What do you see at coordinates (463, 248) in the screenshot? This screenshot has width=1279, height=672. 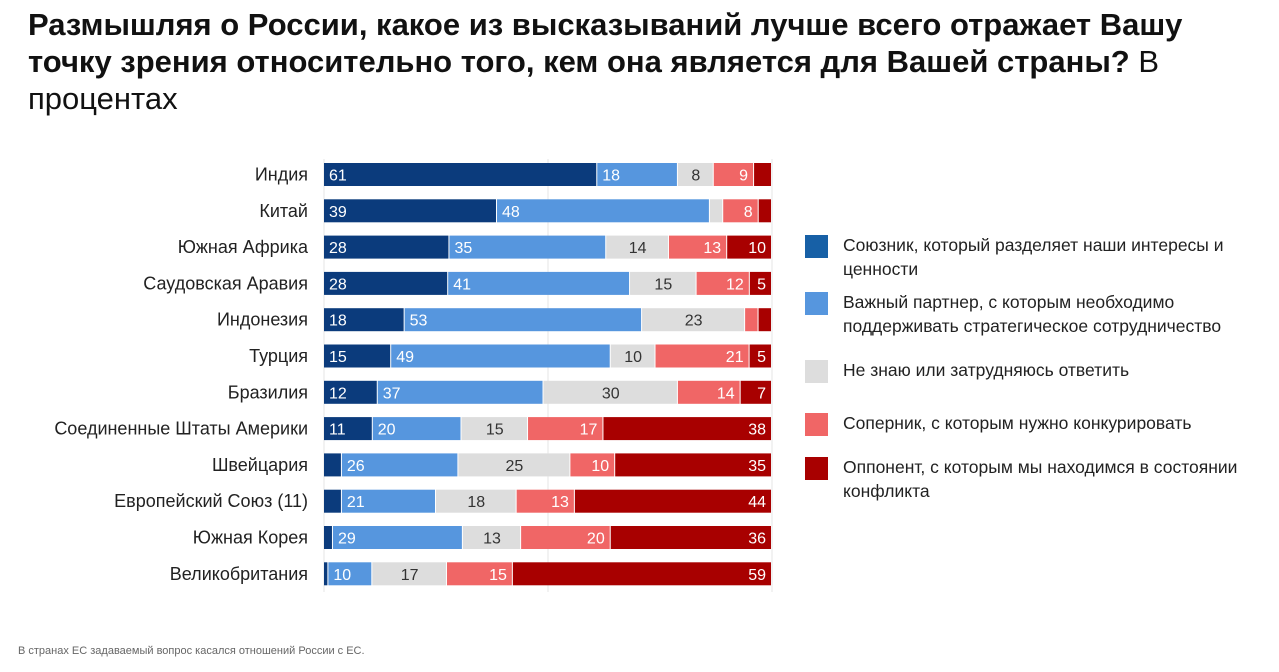 I see `data-label: 35` at bounding box center [463, 248].